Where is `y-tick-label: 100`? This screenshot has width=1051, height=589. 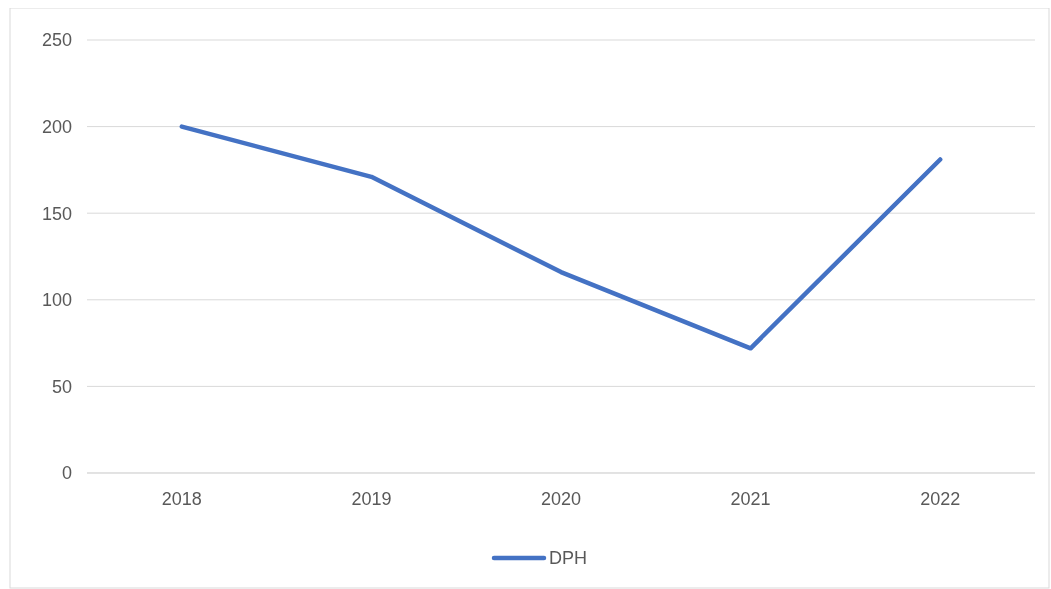 y-tick-label: 100 is located at coordinates (56, 300).